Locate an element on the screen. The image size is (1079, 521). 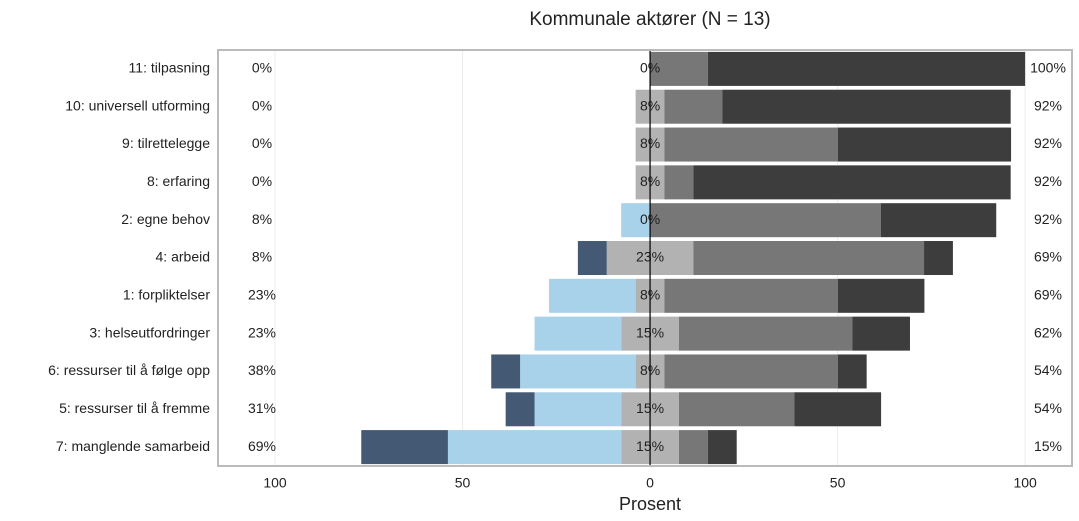
chart-title: Kommunale aktører (N = 13) is located at coordinates (649, 19).